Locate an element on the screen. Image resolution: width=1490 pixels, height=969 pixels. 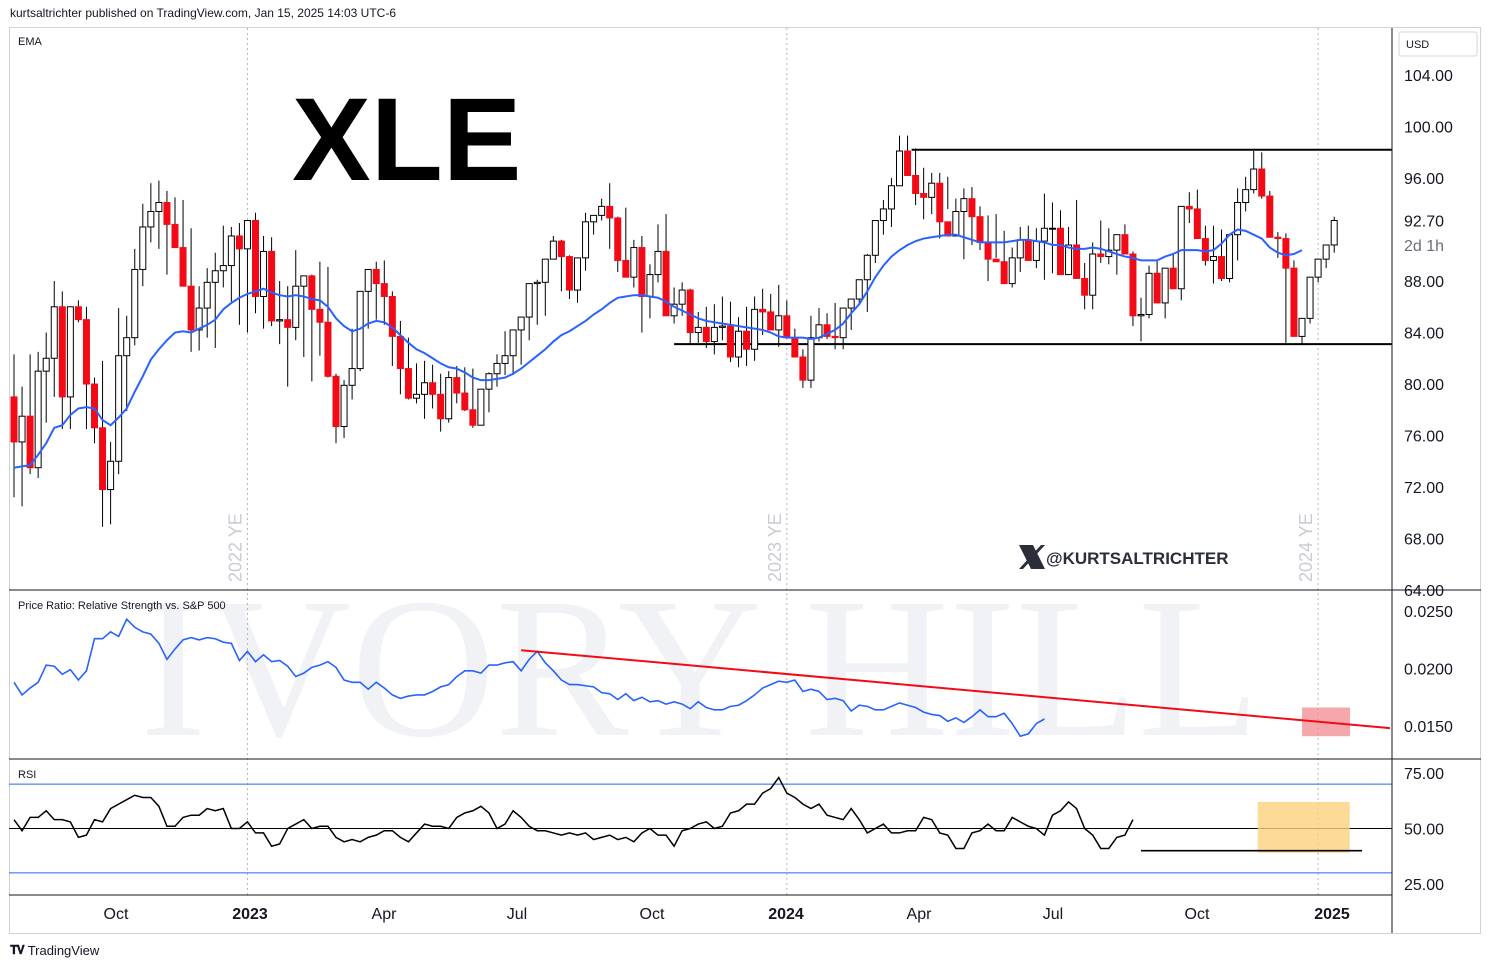
currency-selector: USD is located at coordinates (1438, 44).